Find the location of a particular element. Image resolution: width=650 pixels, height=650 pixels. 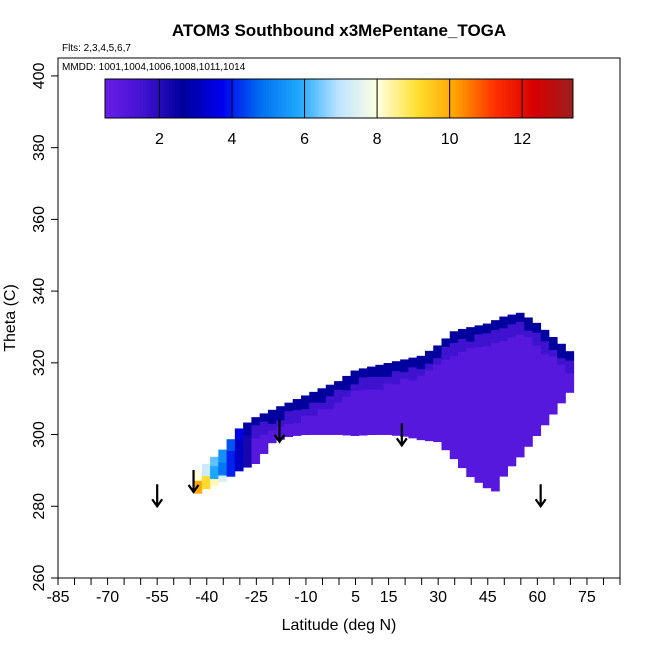

flights-label: Flts: 2,3,4,5,6,7 is located at coordinates (96, 48).